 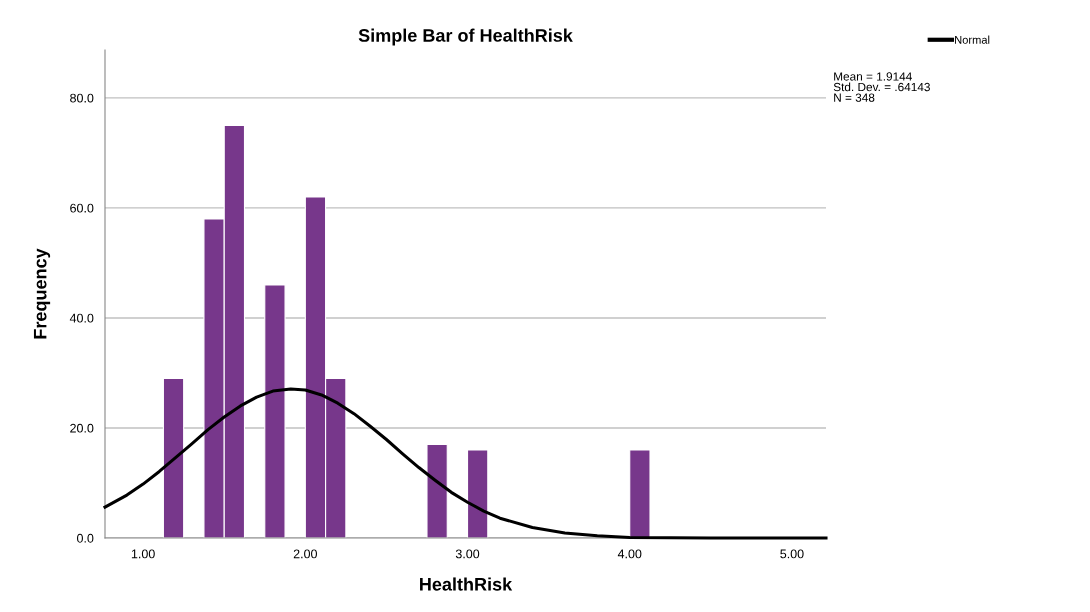 I want to click on y-tick-label: 20.0, so click(x=82, y=428).